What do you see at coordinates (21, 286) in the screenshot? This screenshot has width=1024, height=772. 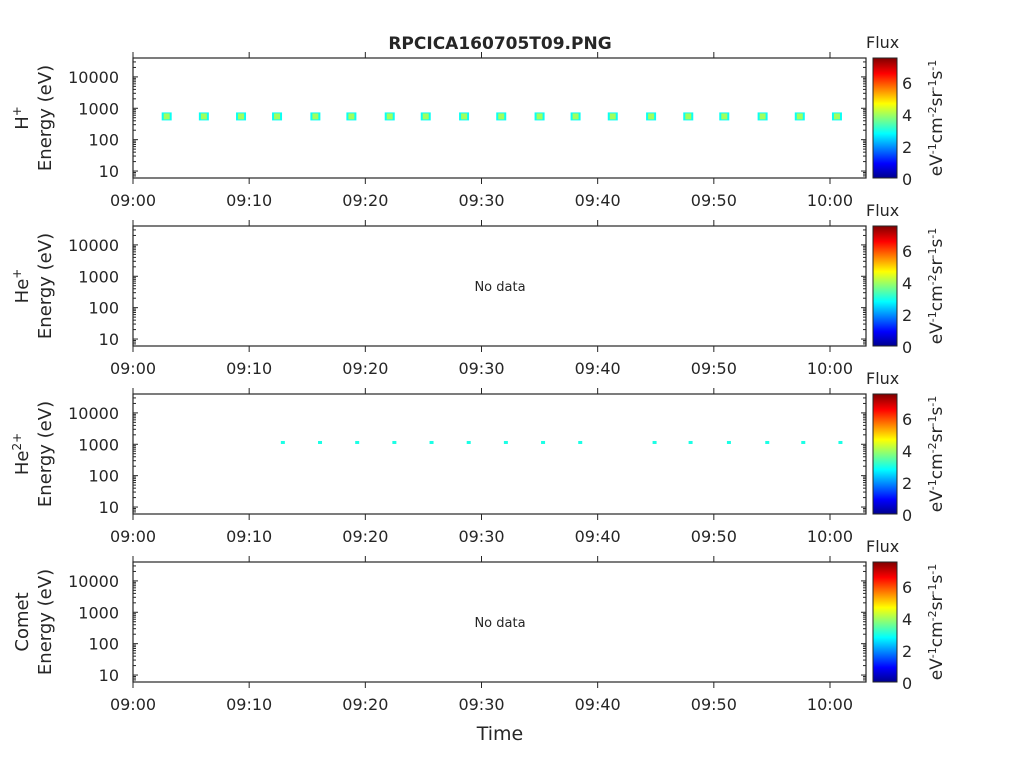 I see `species-label: He+` at bounding box center [21, 286].